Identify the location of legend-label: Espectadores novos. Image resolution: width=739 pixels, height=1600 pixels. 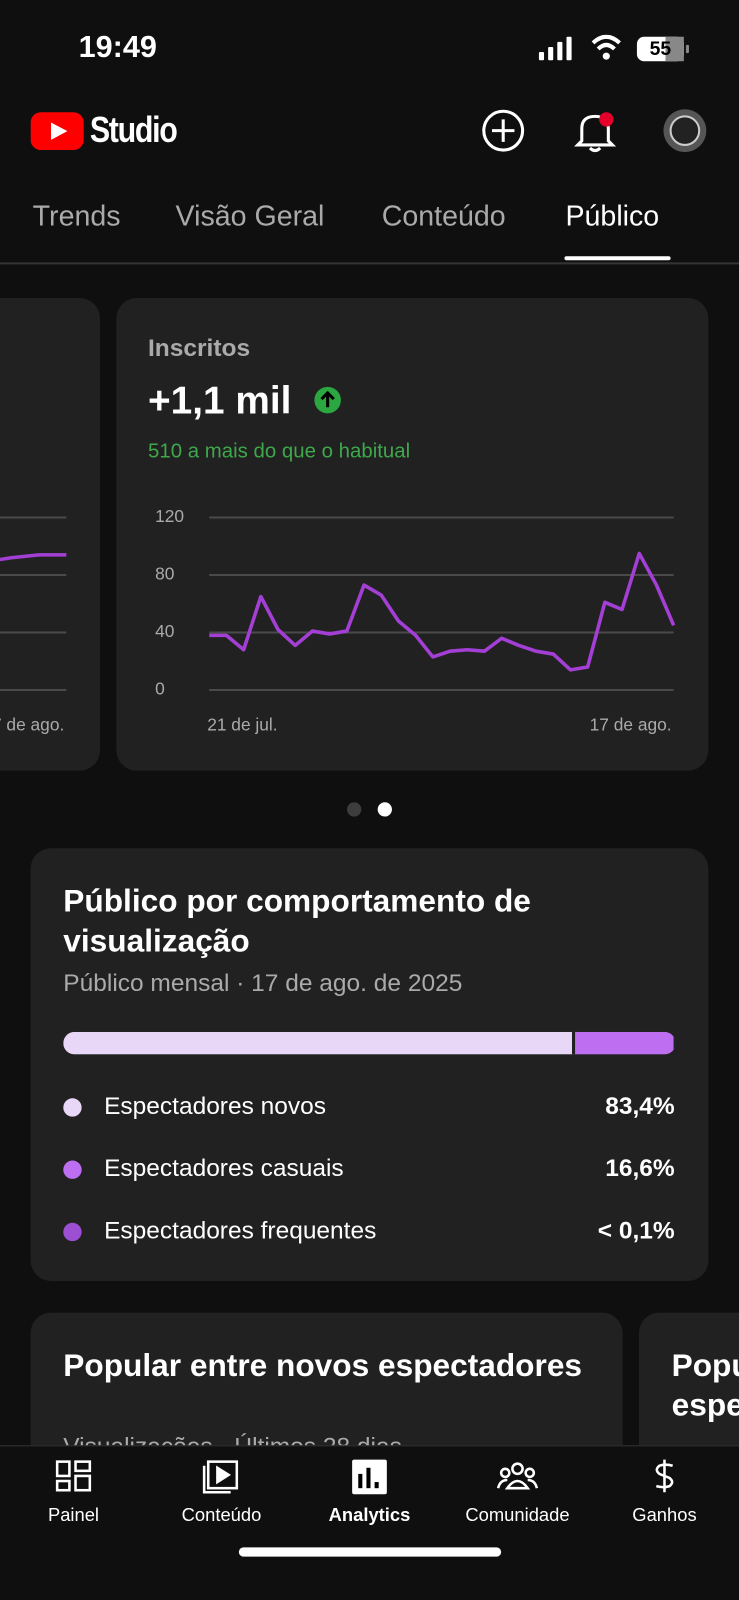
(215, 1106).